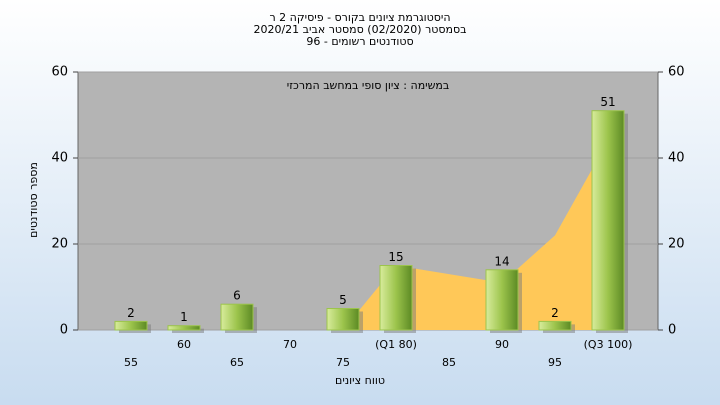 The height and width of the screenshot is (405, 720). I want to click on y2-tick-label: 40, so click(676, 158).